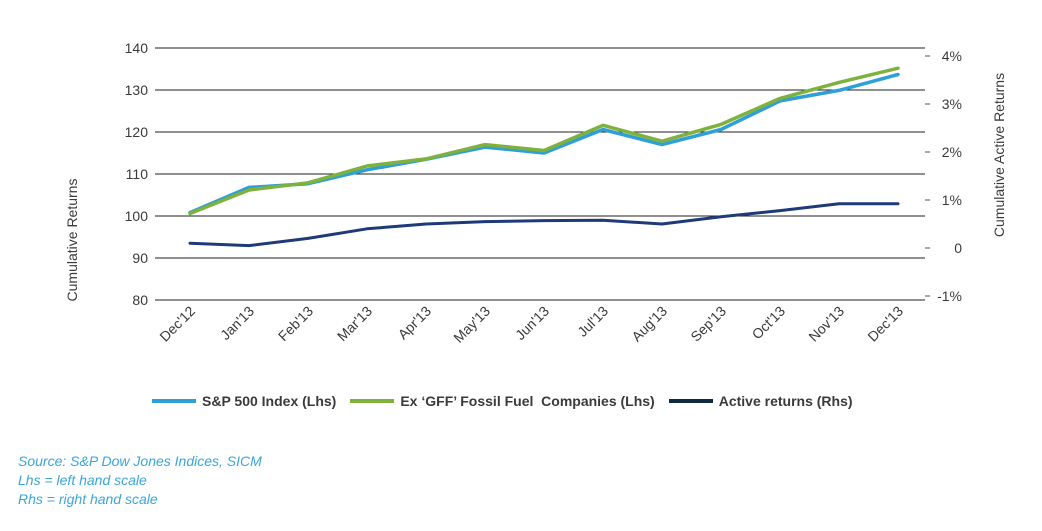  I want to click on lhs-note: Lhs = left hand scale, so click(82, 480).